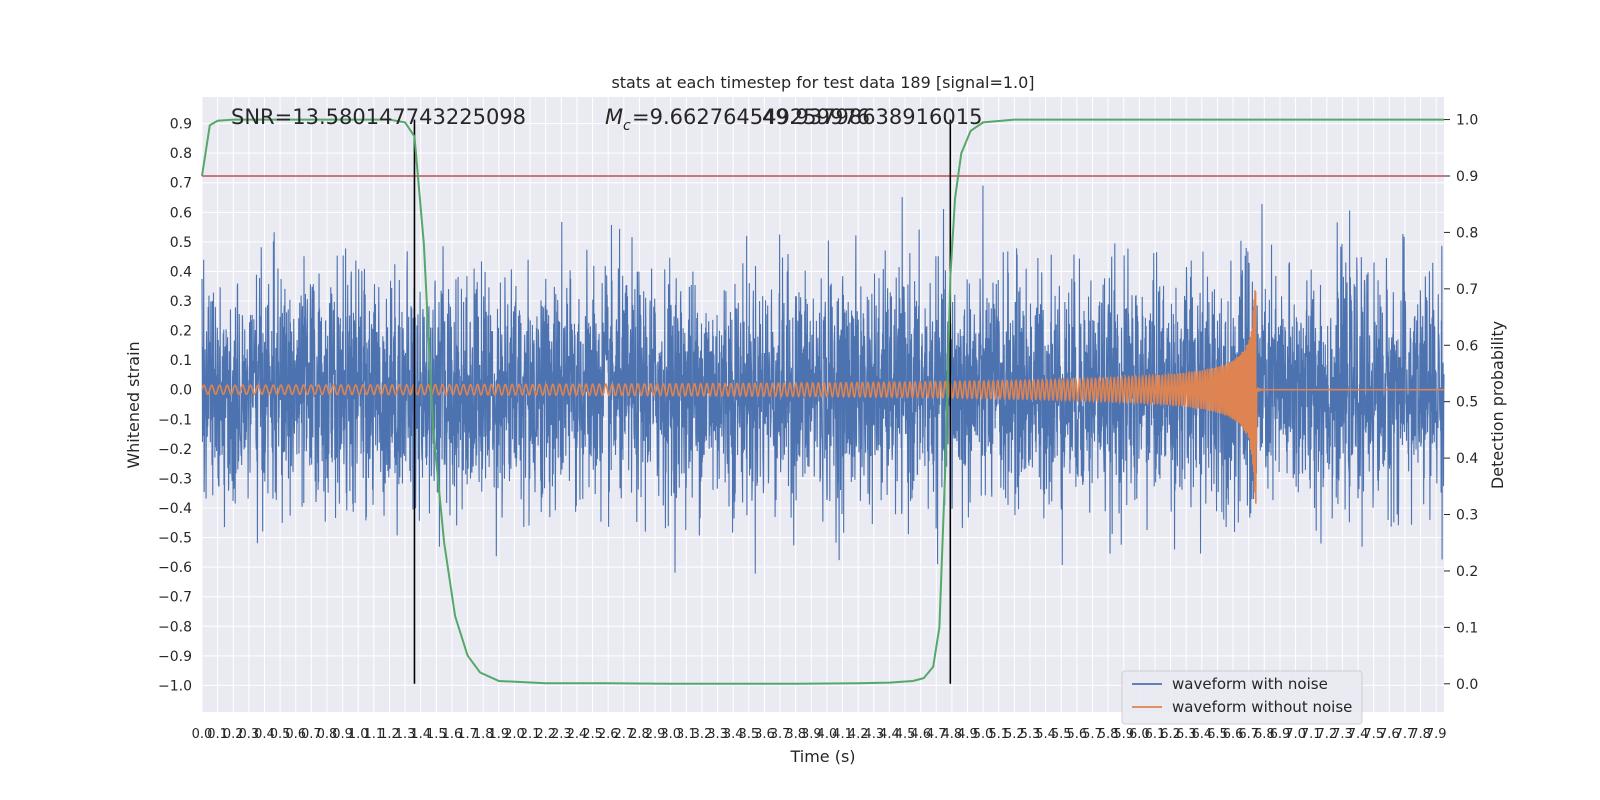  Describe the element at coordinates (1139, 734) in the screenshot. I see `x-tick-label: 6.0` at that location.